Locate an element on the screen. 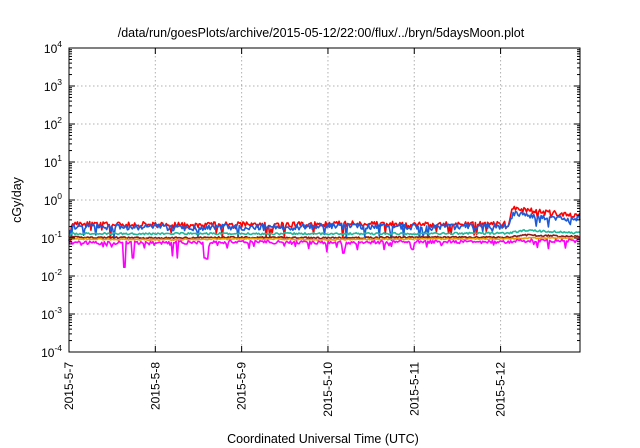  y-tick-label: 10⁻¹ is located at coordinates (51, 237).